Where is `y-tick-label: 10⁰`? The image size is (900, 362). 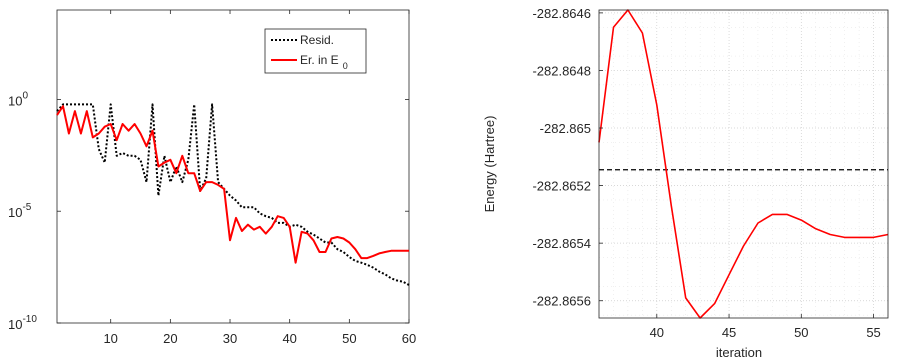
y-tick-label: 10⁰ is located at coordinates (18, 99).